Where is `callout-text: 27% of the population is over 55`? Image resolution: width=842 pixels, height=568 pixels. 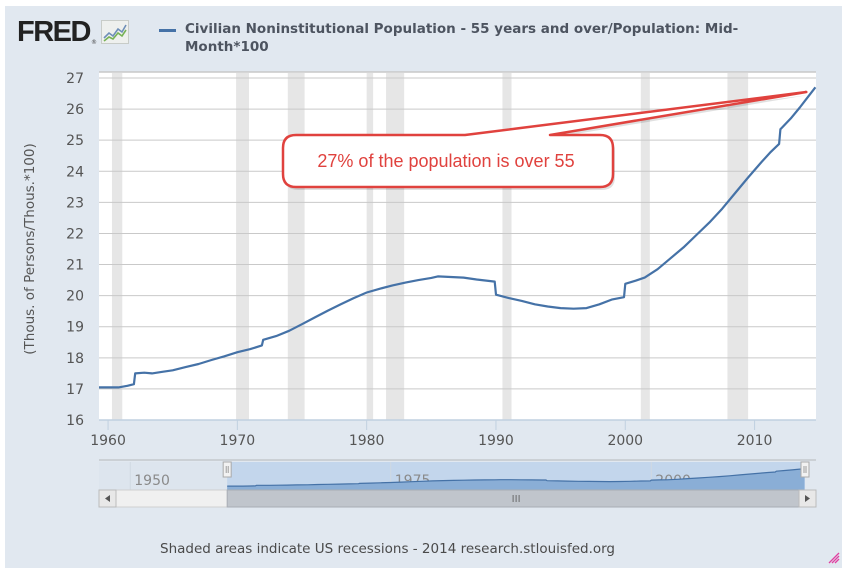 callout-text: 27% of the population is over 55 is located at coordinates (445, 161).